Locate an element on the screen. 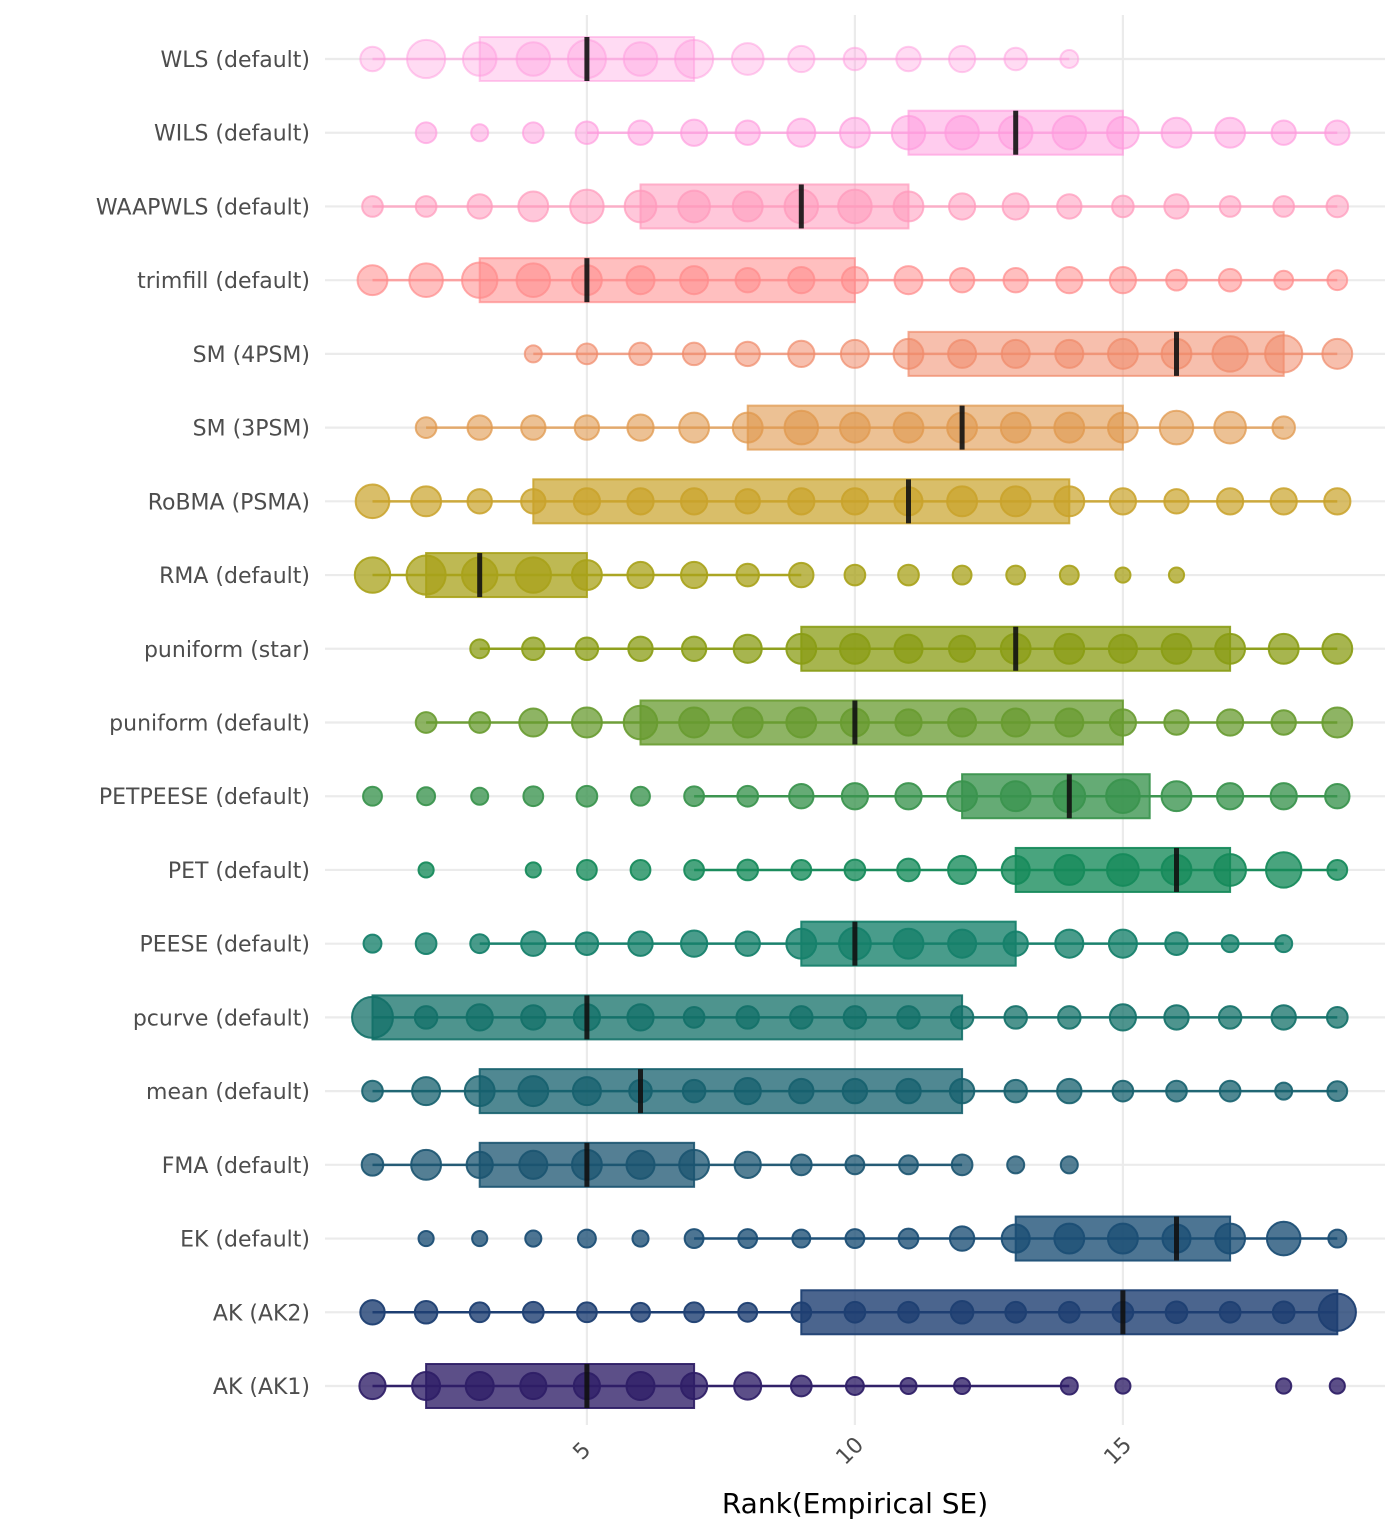 The height and width of the screenshot is (1536, 1400). y-axis-label: AK (AK2) is located at coordinates (261, 1313).